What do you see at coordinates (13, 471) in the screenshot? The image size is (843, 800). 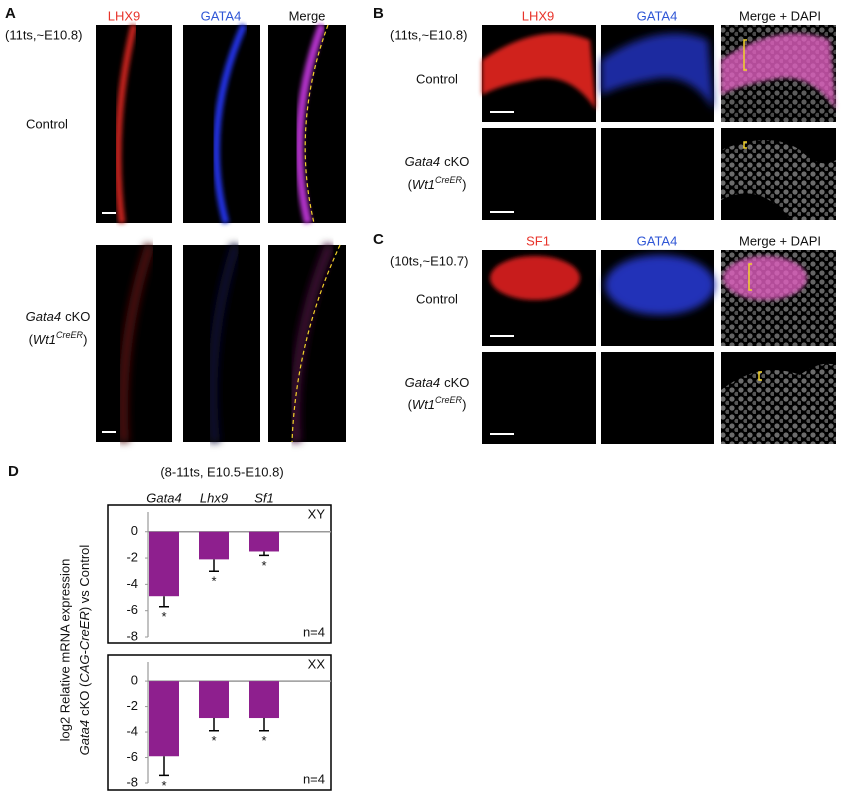 I see `panel-label: D` at bounding box center [13, 471].